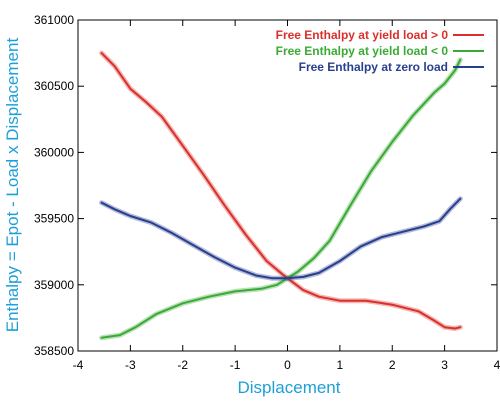  I want to click on legend-label-2: Free Enthalpy at yield load < 0, so click(362, 51).